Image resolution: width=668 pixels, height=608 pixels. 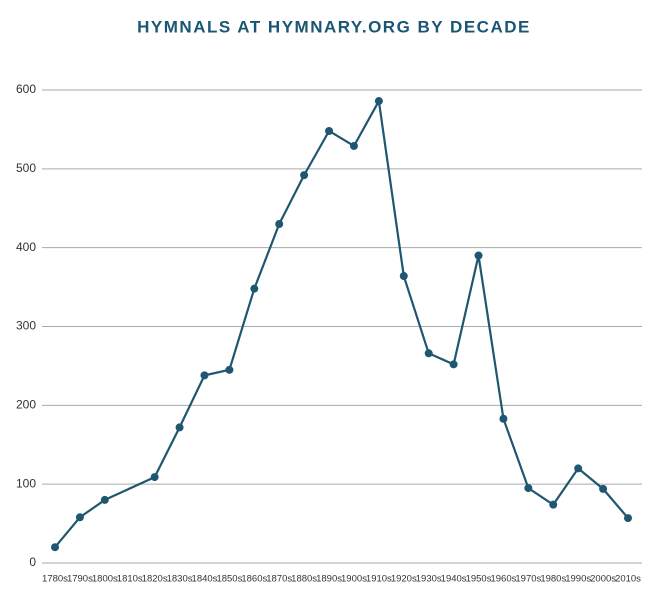 I want to click on y-tick-label: 0, so click(x=32, y=562).